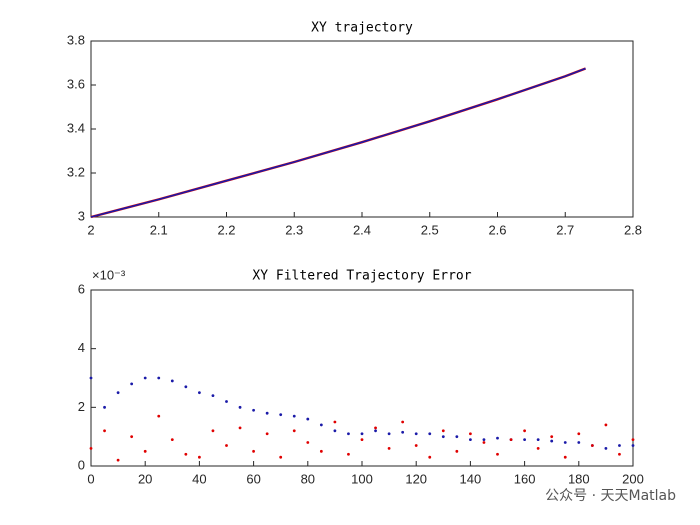  I want to click on x-tick-label: 180, so click(579, 478).